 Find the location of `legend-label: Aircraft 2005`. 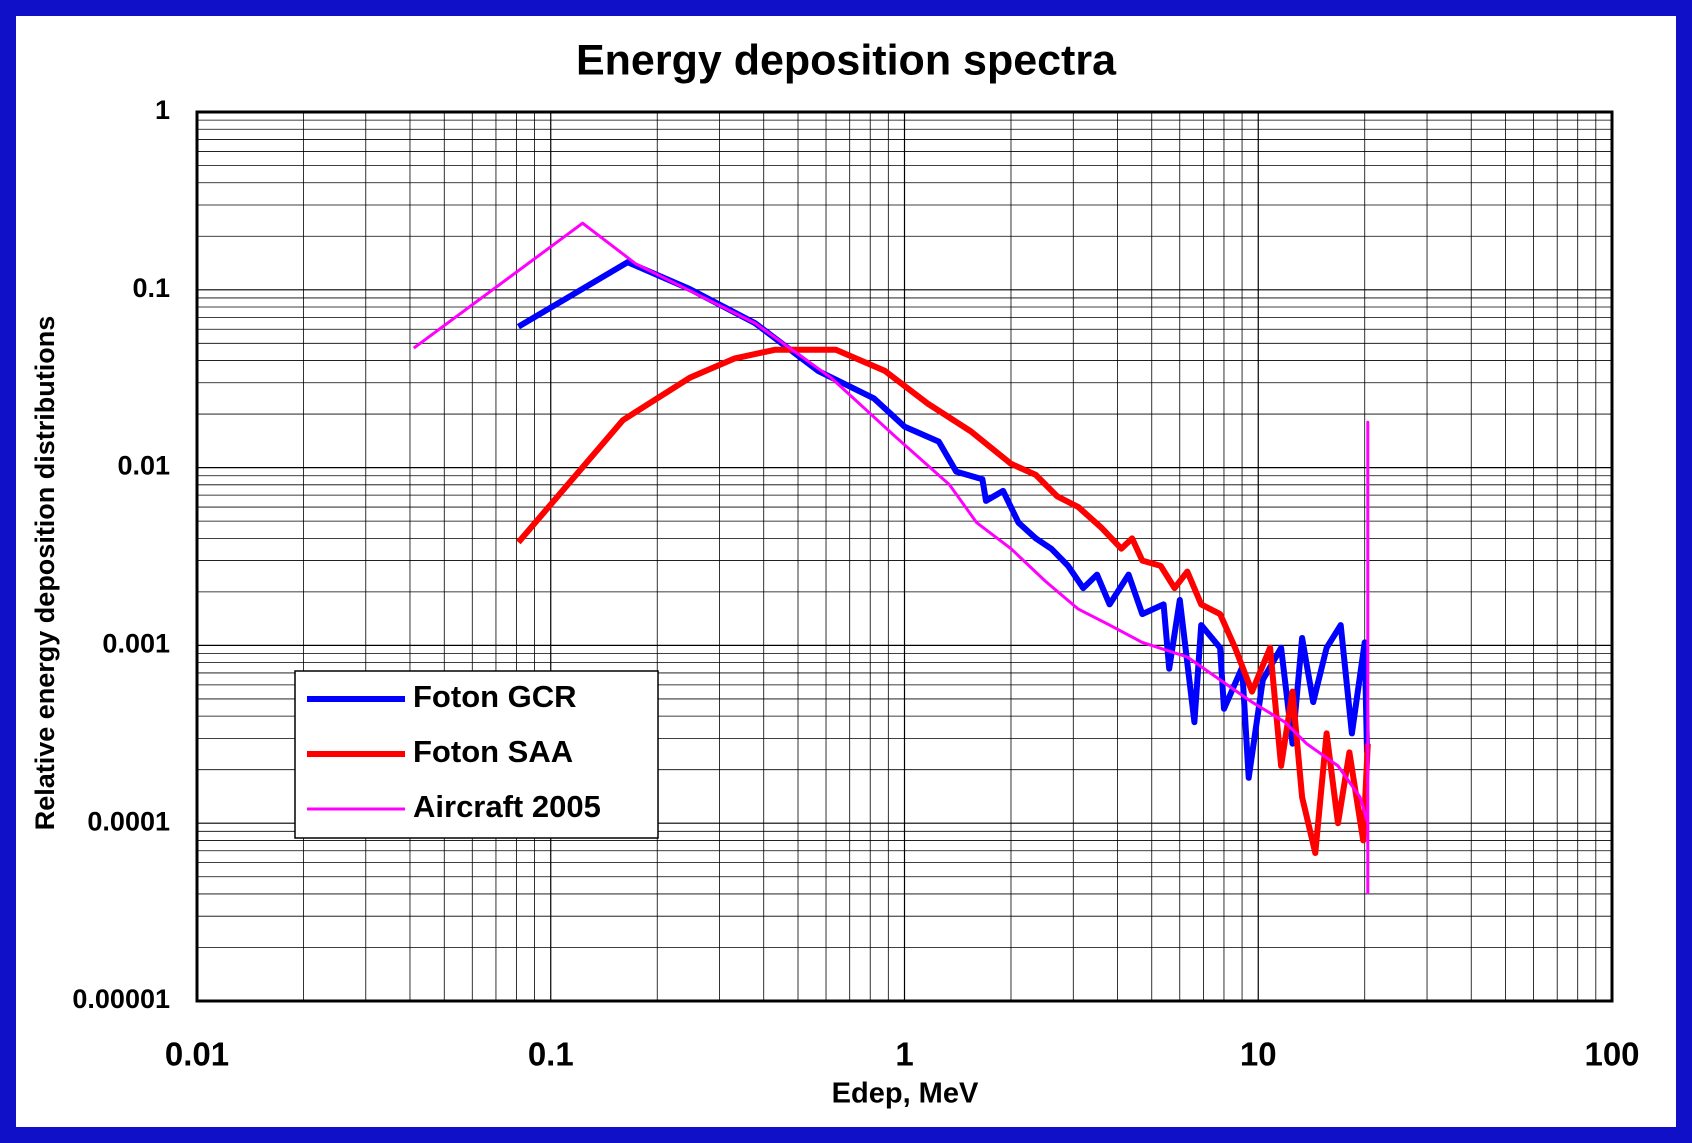

legend-label: Aircraft 2005 is located at coordinates (507, 806).